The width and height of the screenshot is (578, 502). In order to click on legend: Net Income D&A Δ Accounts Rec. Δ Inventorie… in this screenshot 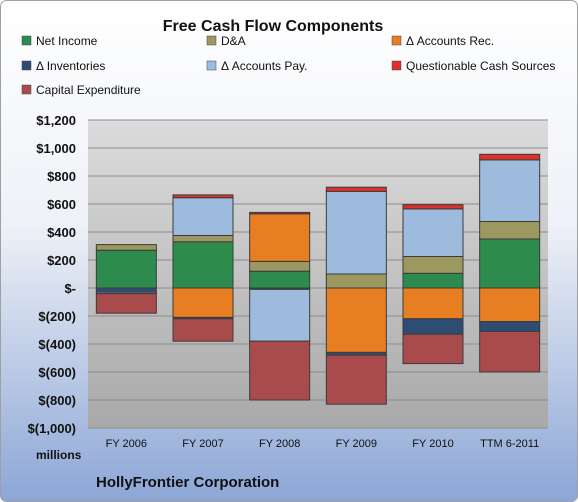, I will do `click(288, 65)`.